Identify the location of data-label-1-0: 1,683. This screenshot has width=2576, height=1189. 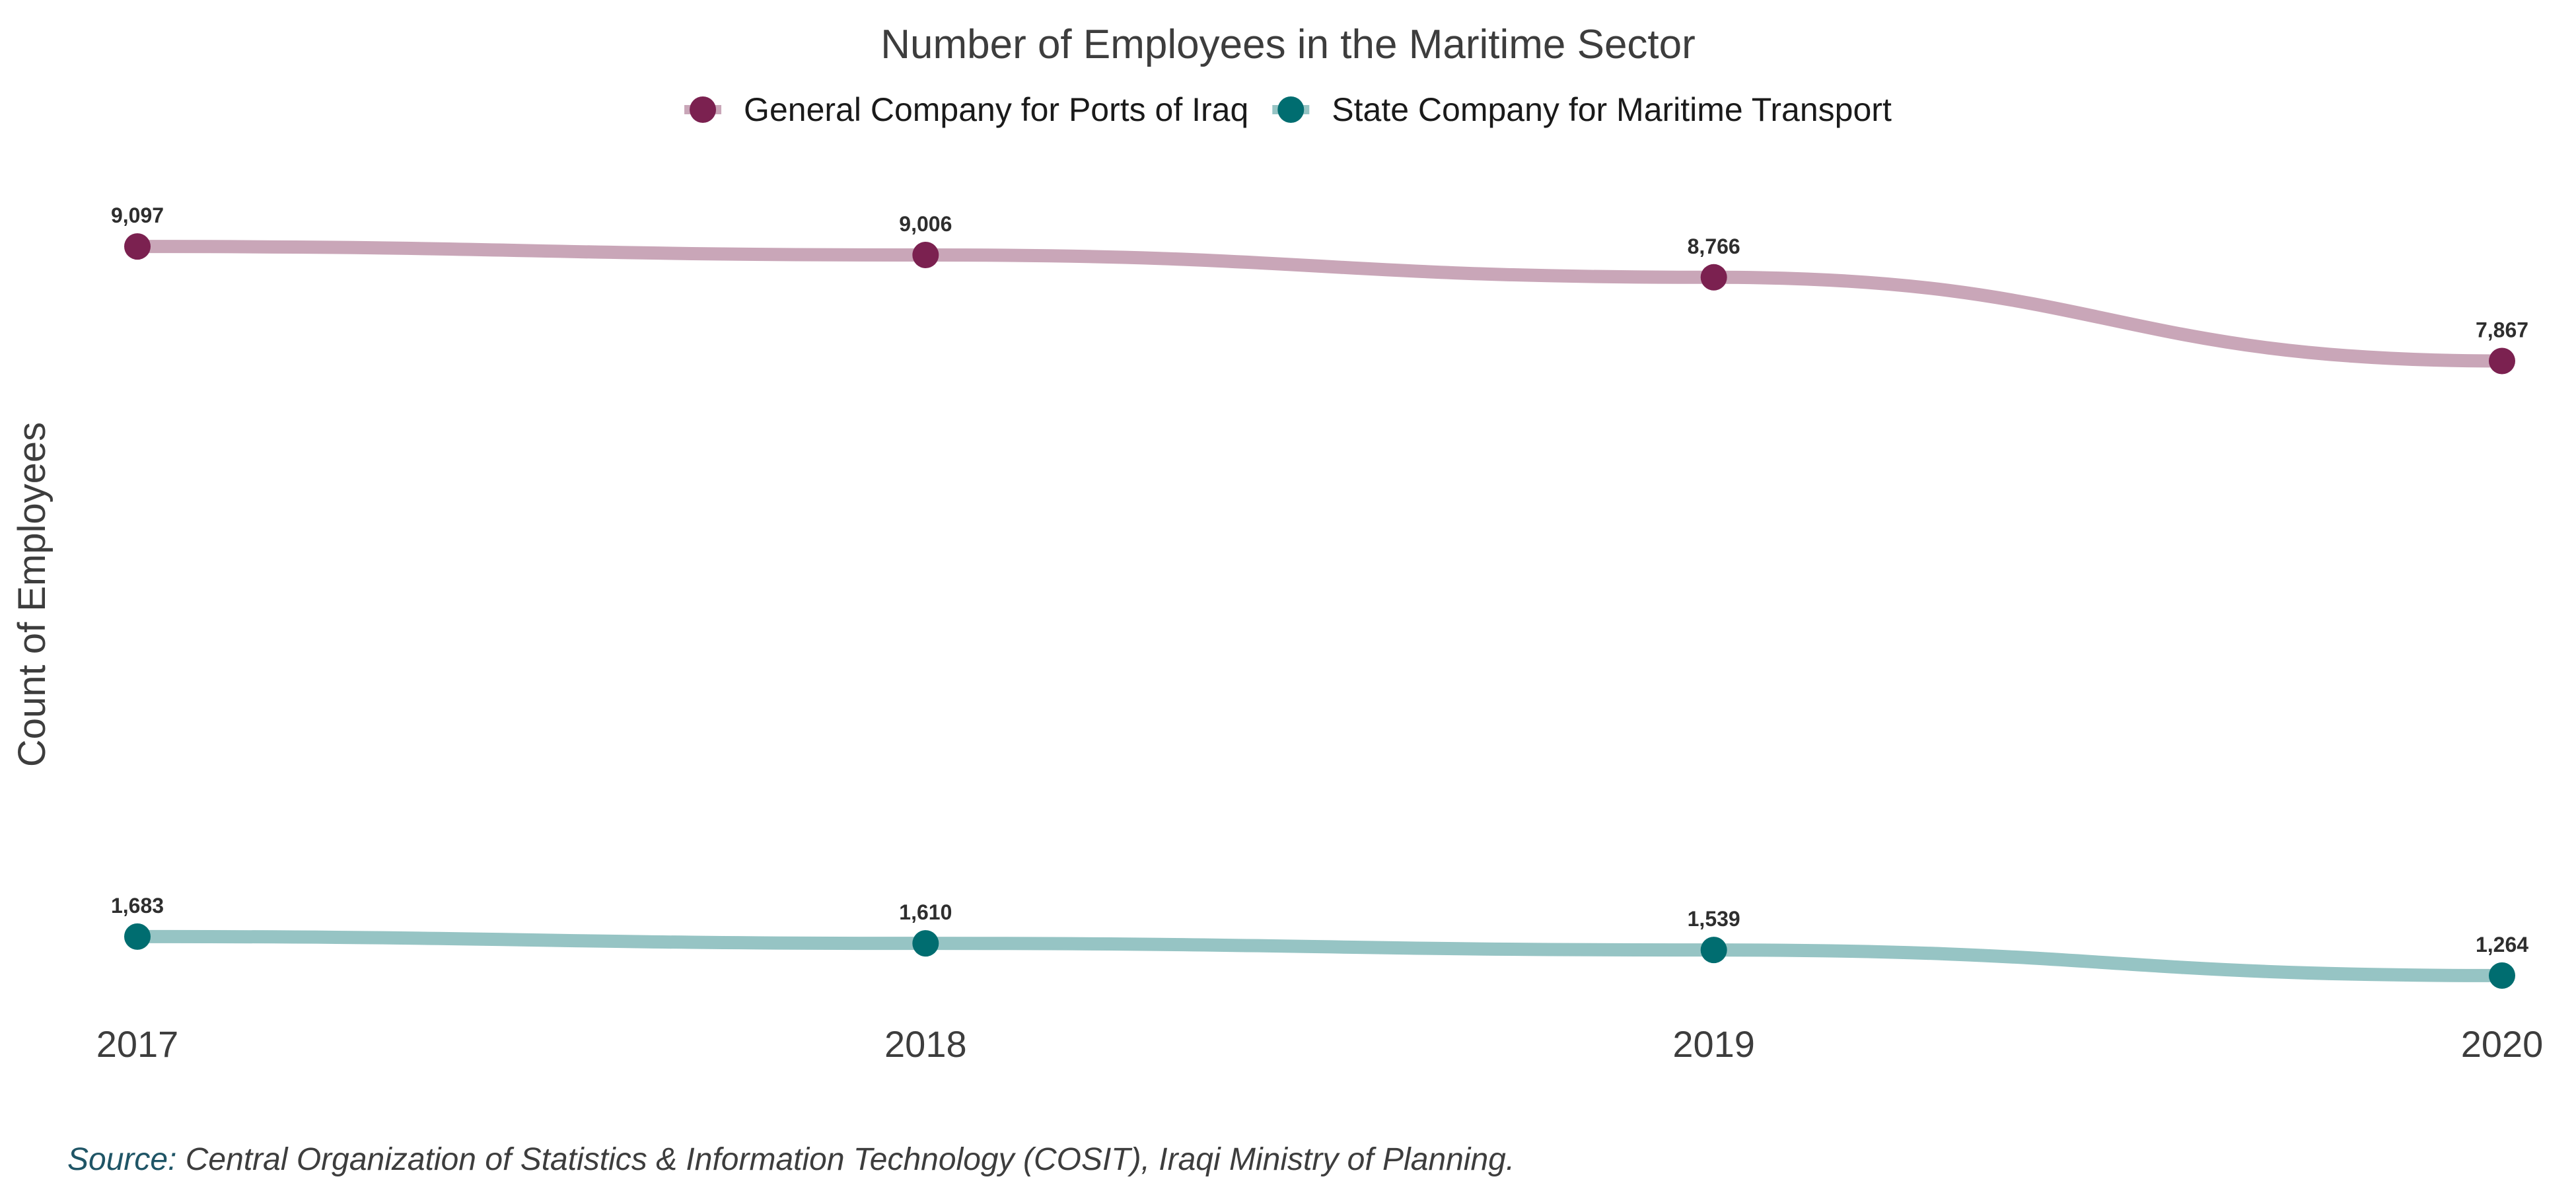
(138, 906).